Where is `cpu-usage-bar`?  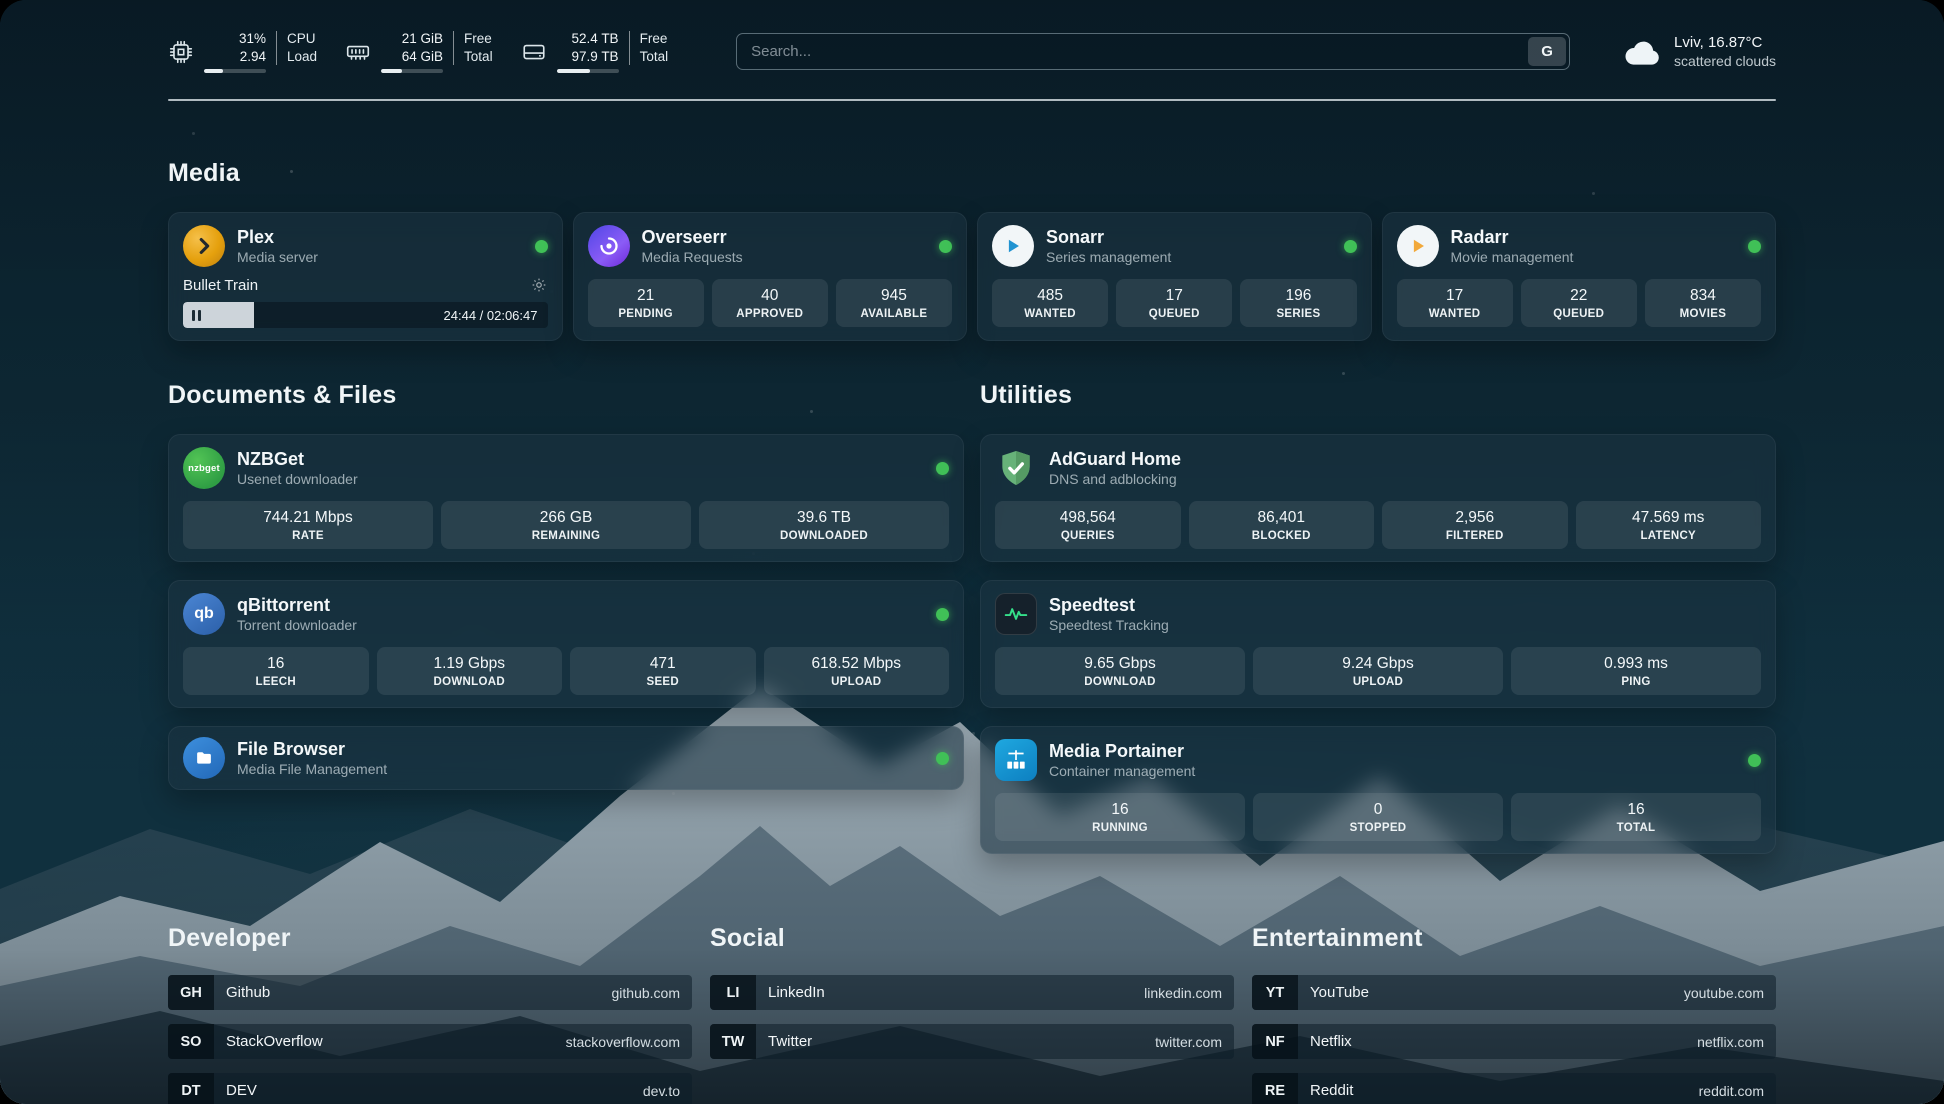
cpu-usage-bar is located at coordinates (235, 71).